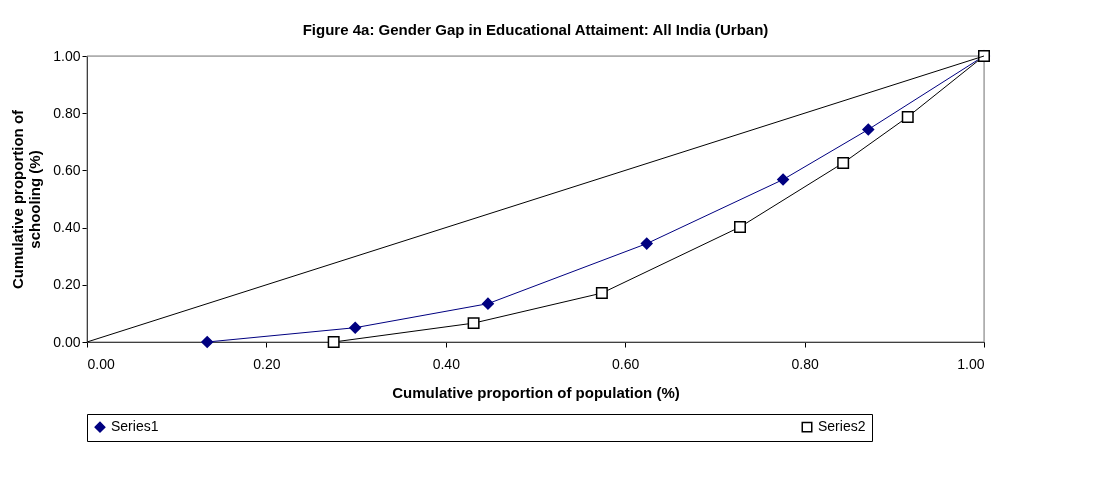 This screenshot has width=1106, height=501. I want to click on y-tick-label: 0.40, so click(67, 227).